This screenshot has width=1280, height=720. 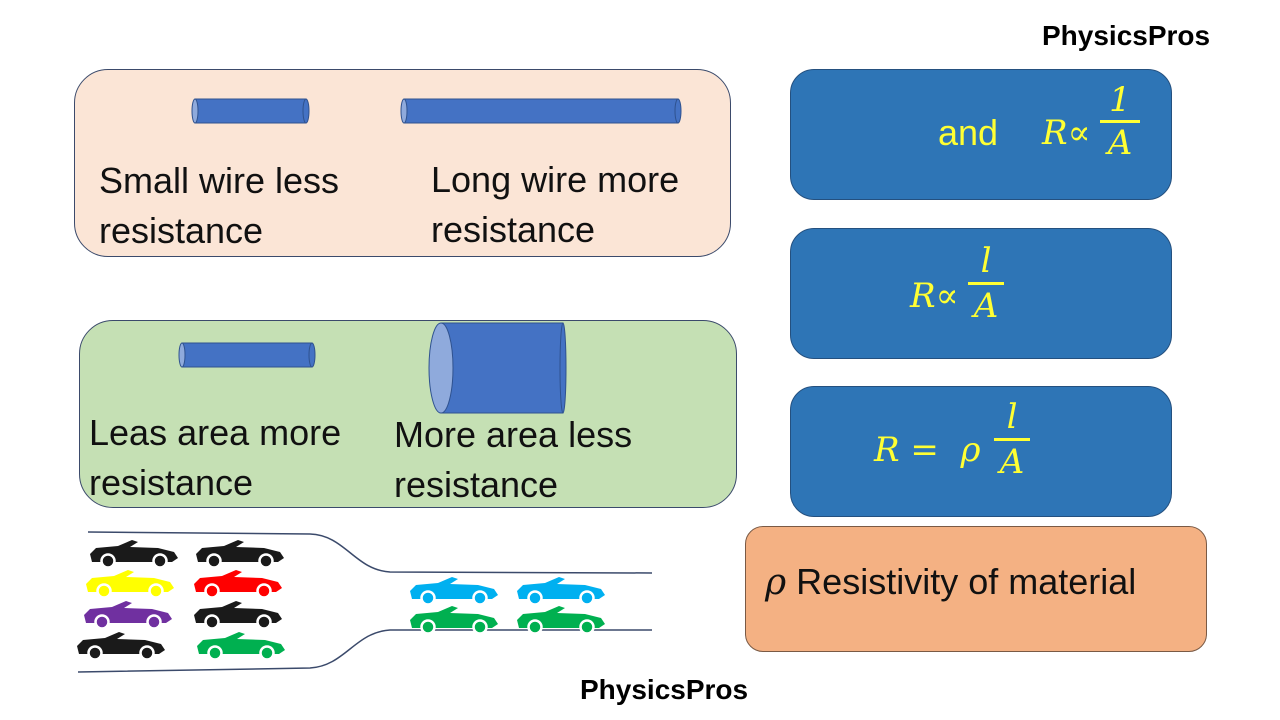 I want to click on thick-wire-caption-line2: resistance, so click(x=476, y=484).